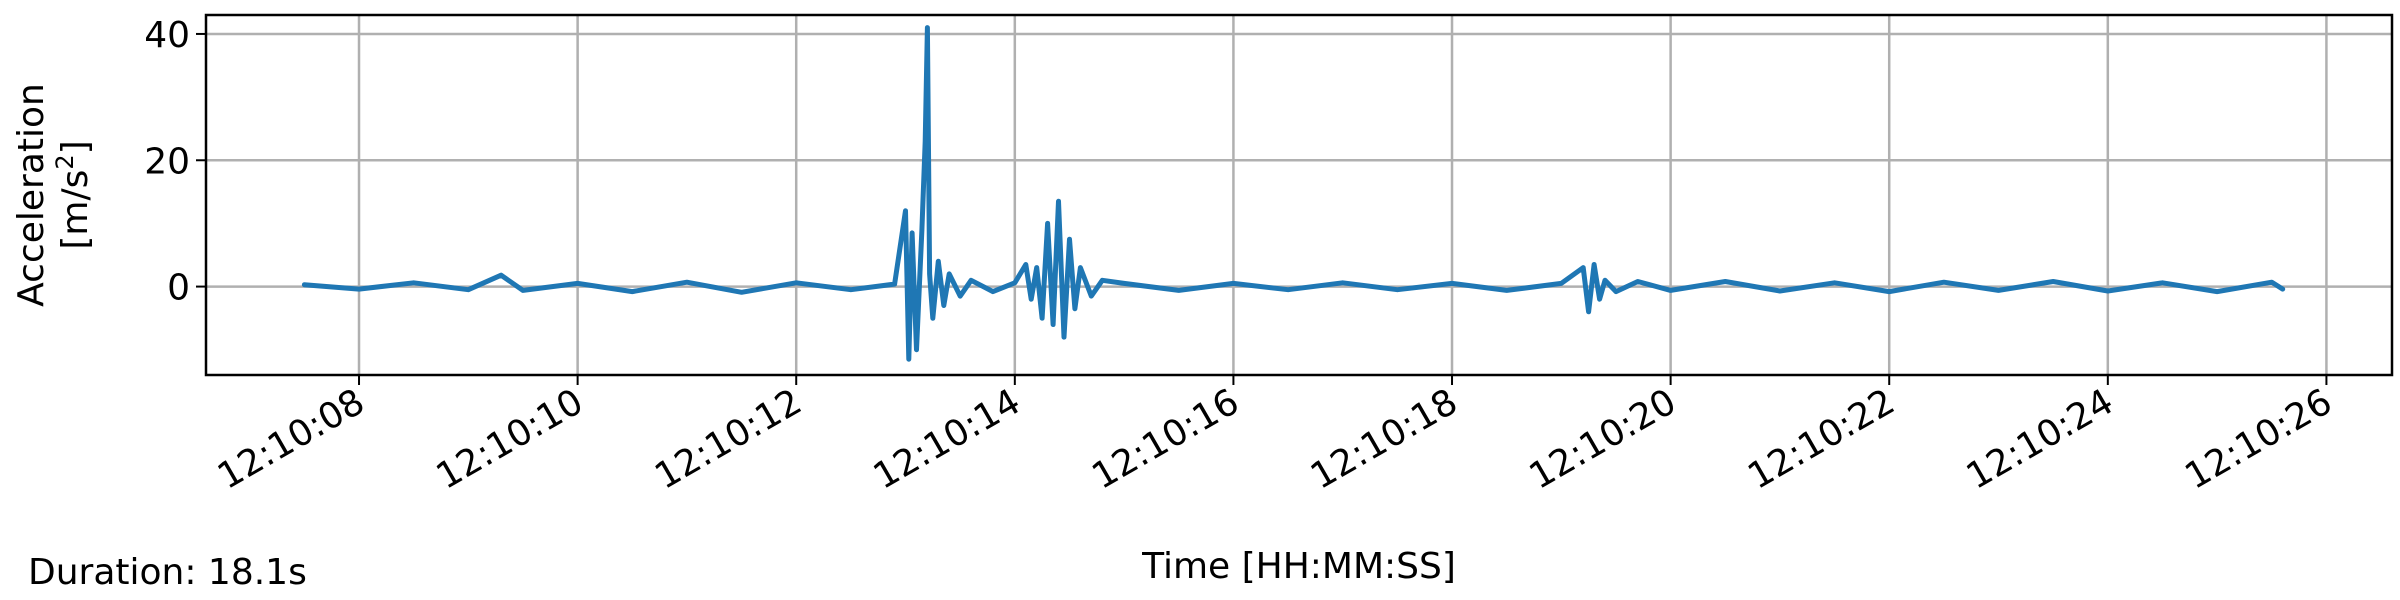 Image resolution: width=2400 pixels, height=600 pixels. I want to click on x-tick-label: 12:10:08, so click(291, 439).